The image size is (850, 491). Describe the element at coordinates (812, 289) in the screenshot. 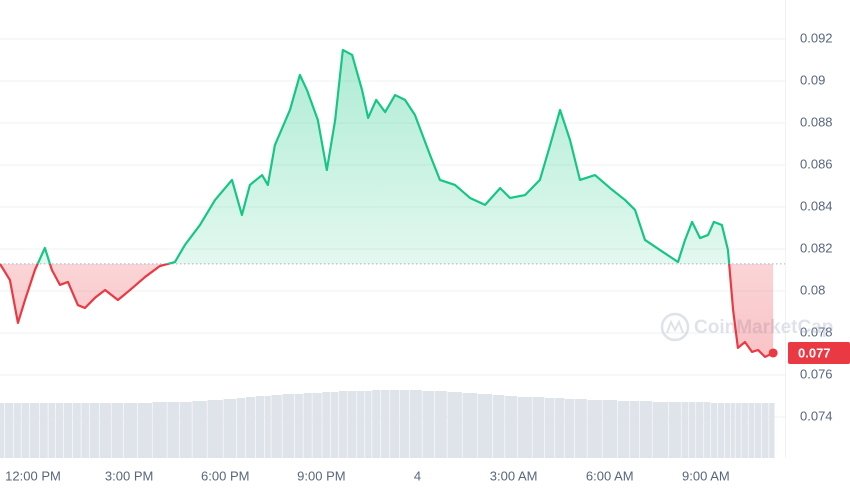

I see `y-tick-label: 0.08` at that location.